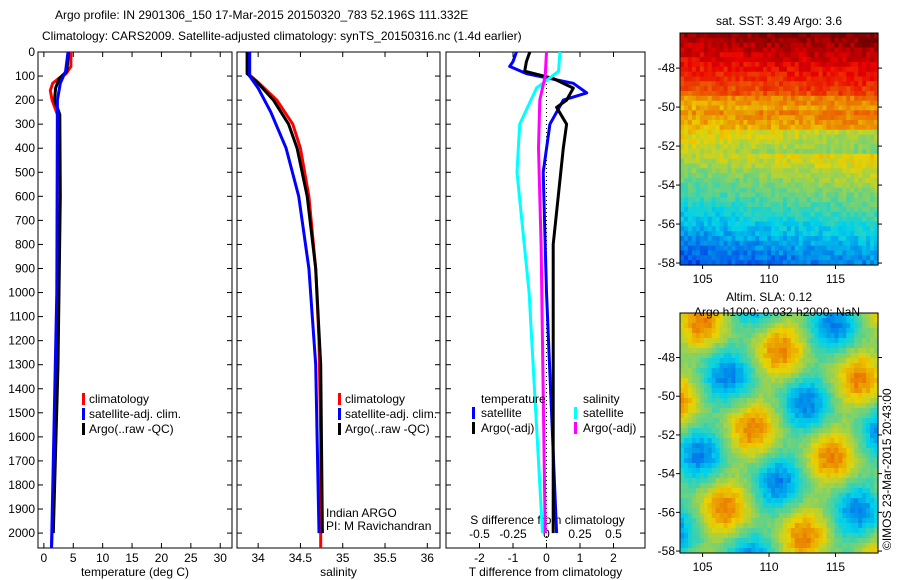  I want to click on legend-entry: satellite-adj. clim., so click(135, 414).